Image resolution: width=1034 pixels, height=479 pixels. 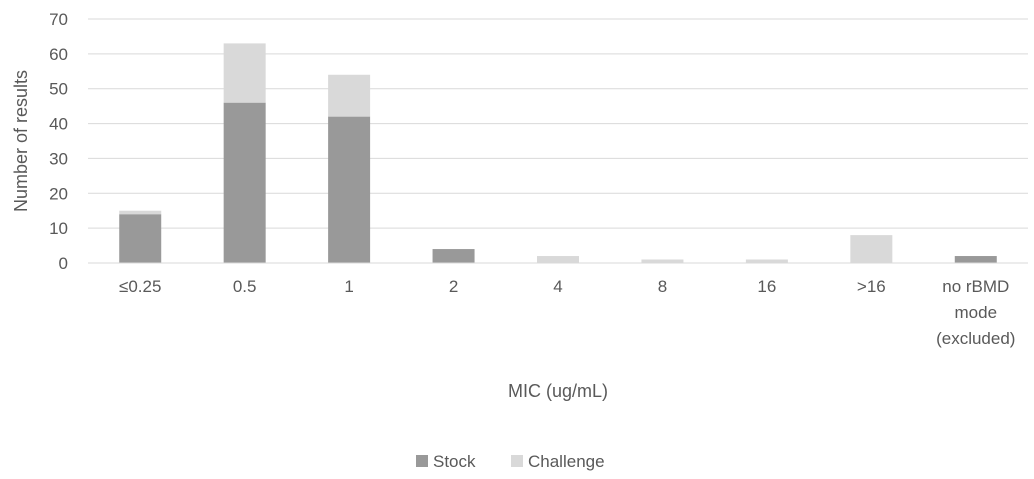 I want to click on legend-swatch-stock, so click(x=422, y=461).